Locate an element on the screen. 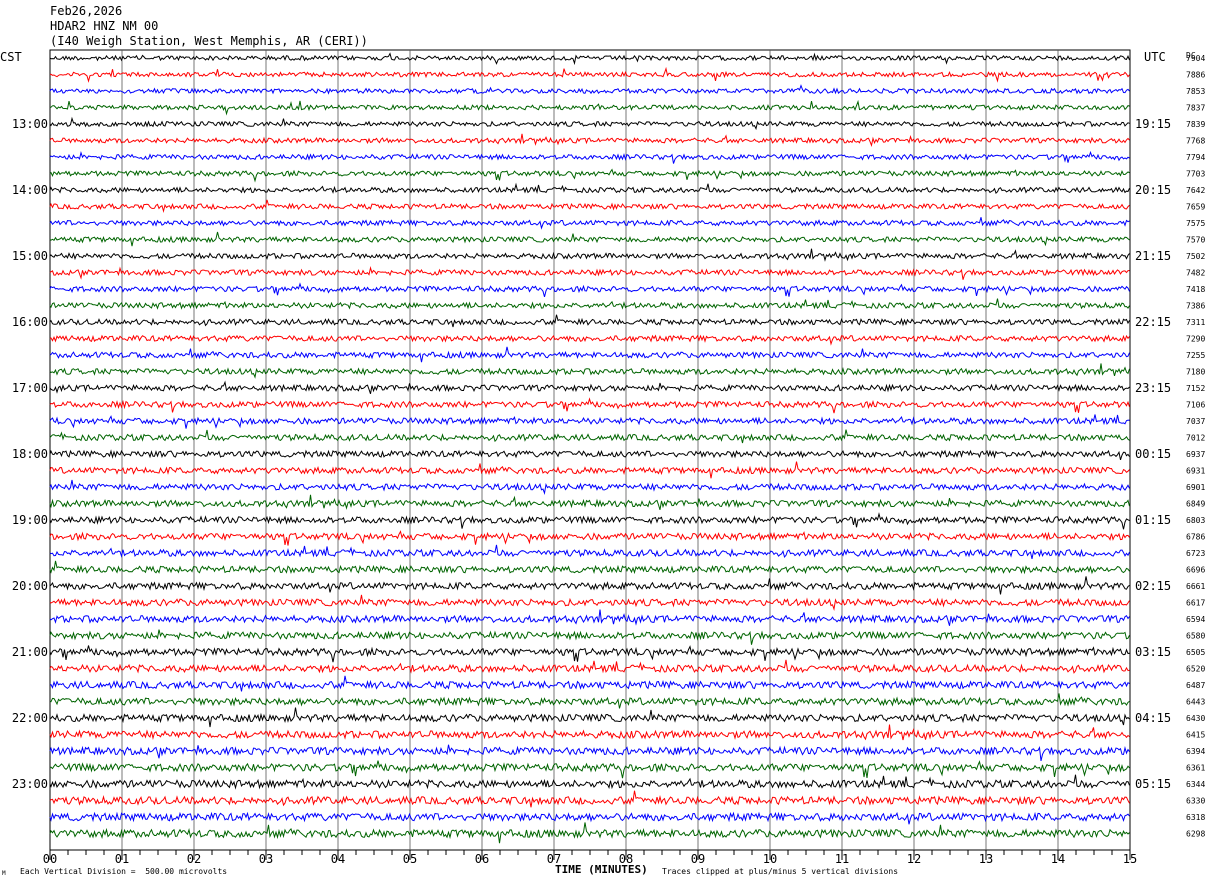 Image resolution: width=1210 pixels, height=886 pixels. dc-offset-label: 6330 is located at coordinates (1195, 801).